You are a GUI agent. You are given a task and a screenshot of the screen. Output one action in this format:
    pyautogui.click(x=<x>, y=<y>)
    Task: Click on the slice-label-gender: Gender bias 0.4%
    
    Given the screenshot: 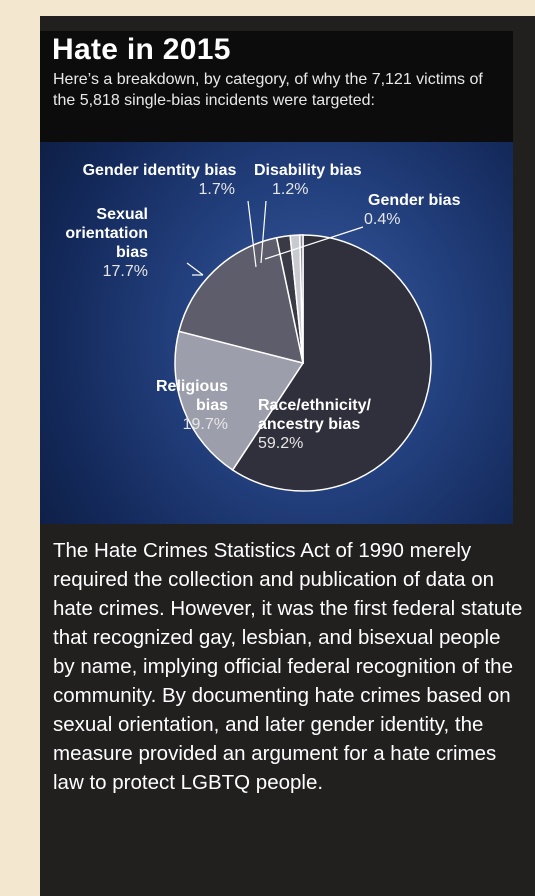 What is the action you would take?
    pyautogui.click(x=428, y=210)
    